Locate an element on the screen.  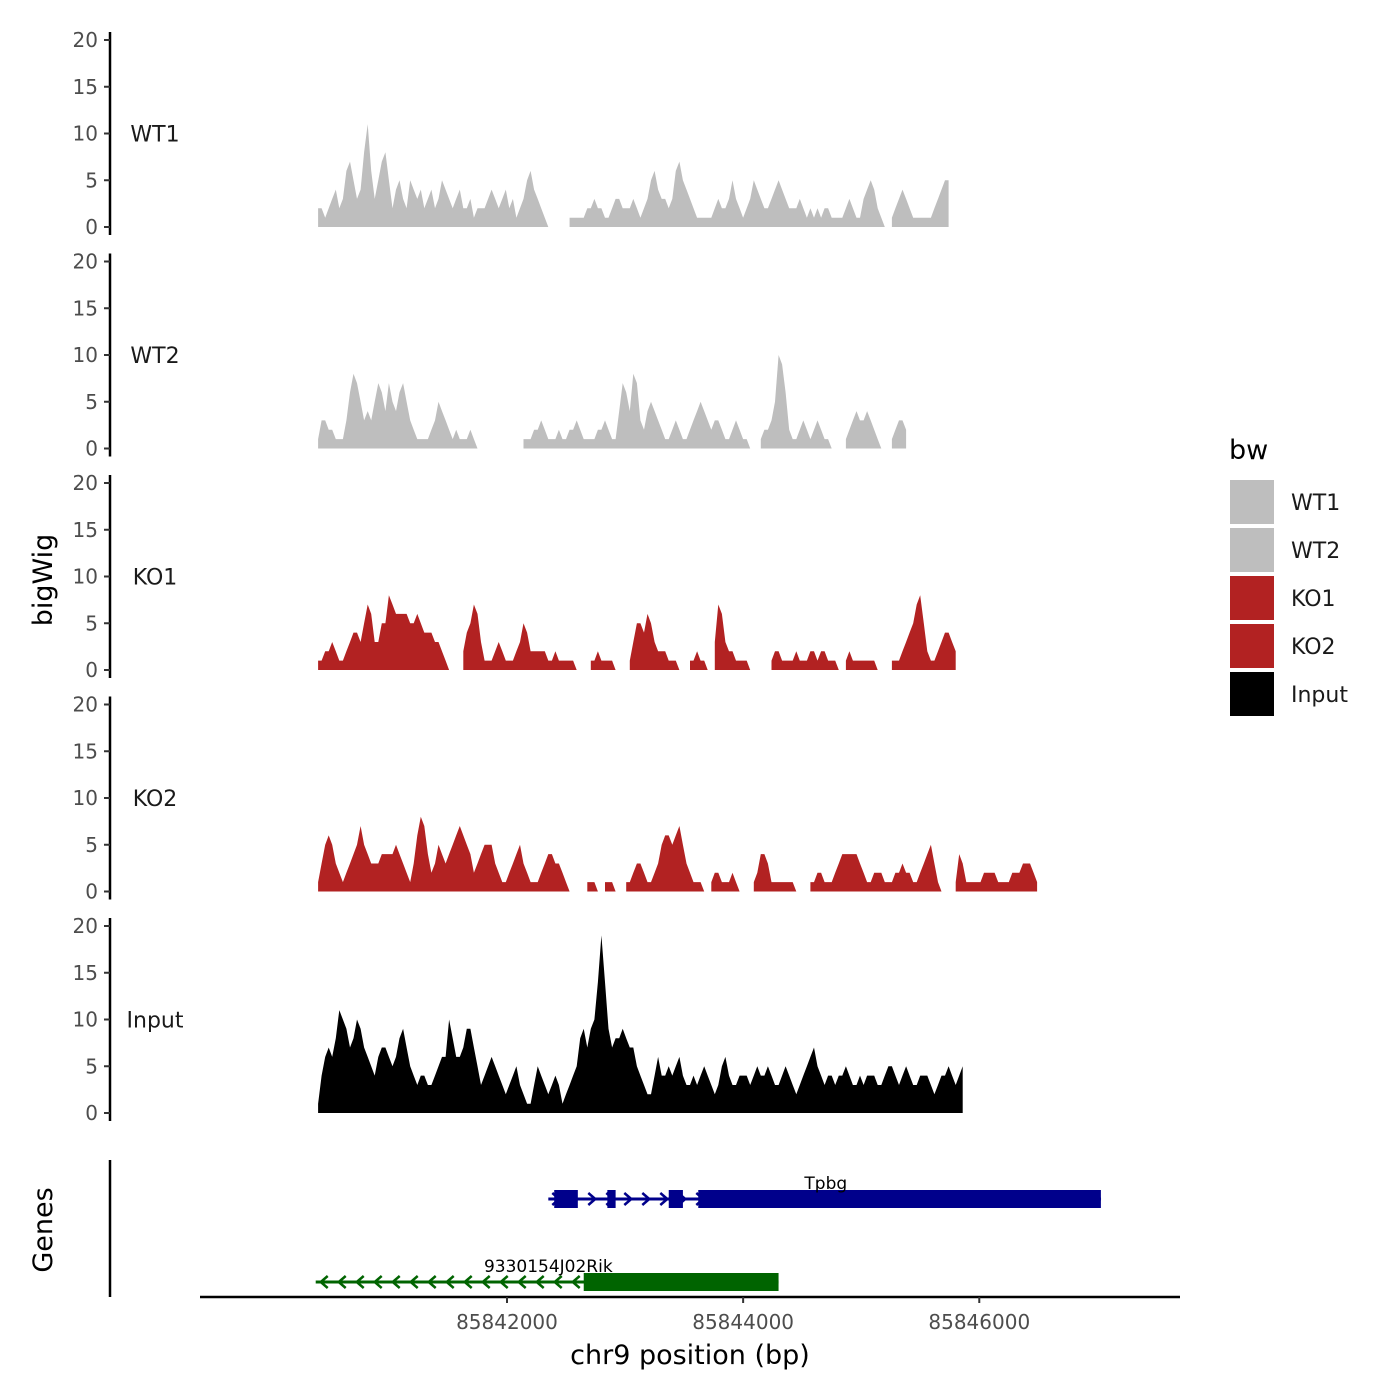
track-label: WT1 is located at coordinates (154, 135).